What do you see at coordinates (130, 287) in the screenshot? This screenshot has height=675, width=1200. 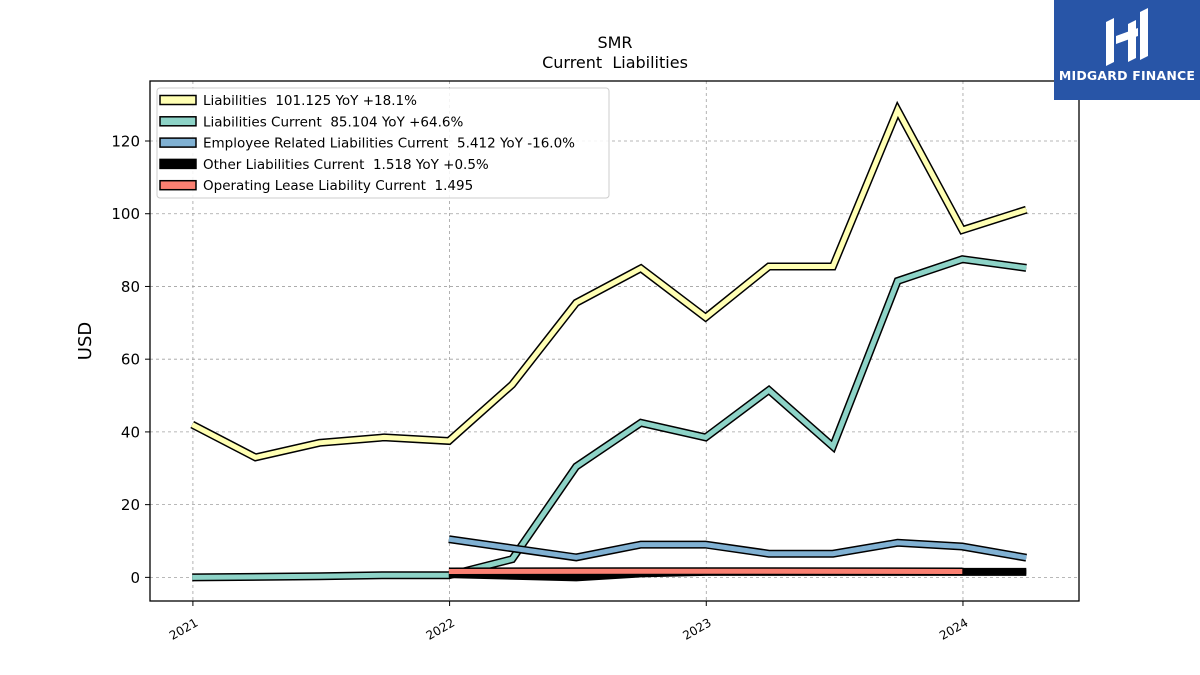 I see `y-tick-label: 80` at bounding box center [130, 287].